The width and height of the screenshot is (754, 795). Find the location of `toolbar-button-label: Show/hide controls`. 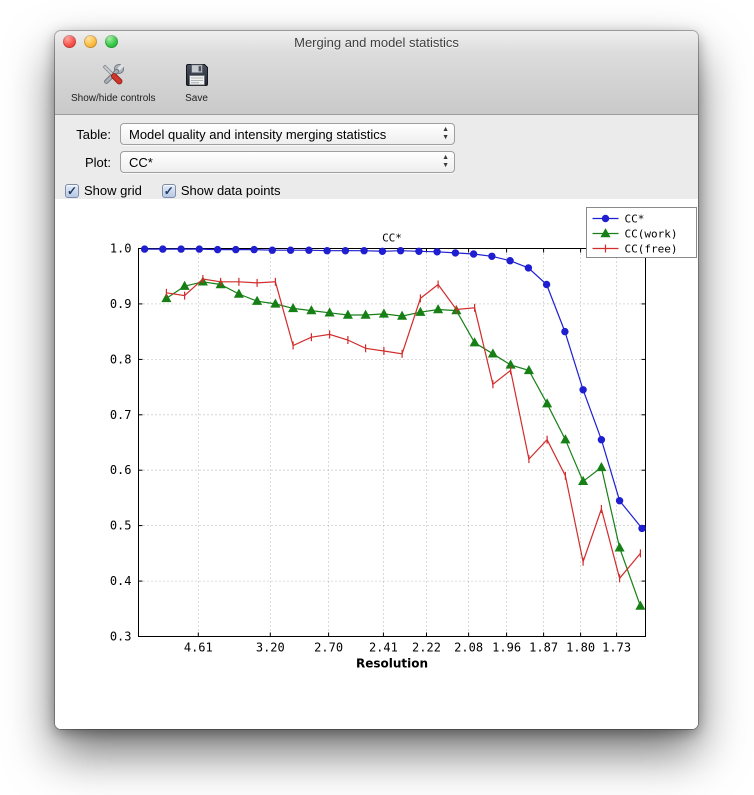

toolbar-button-label: Show/hide controls is located at coordinates (113, 98).